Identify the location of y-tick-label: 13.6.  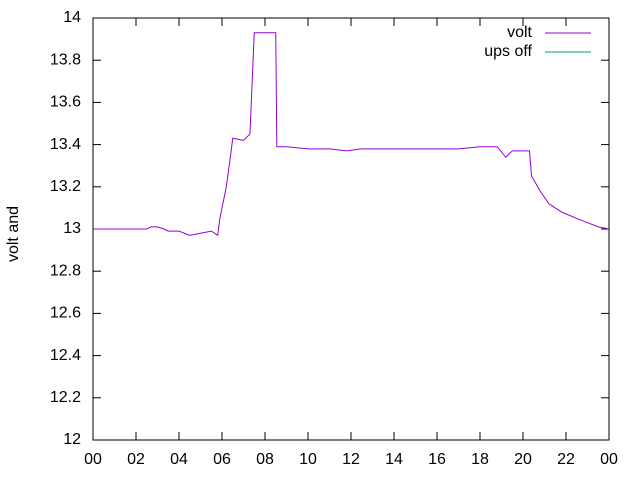
(65, 102).